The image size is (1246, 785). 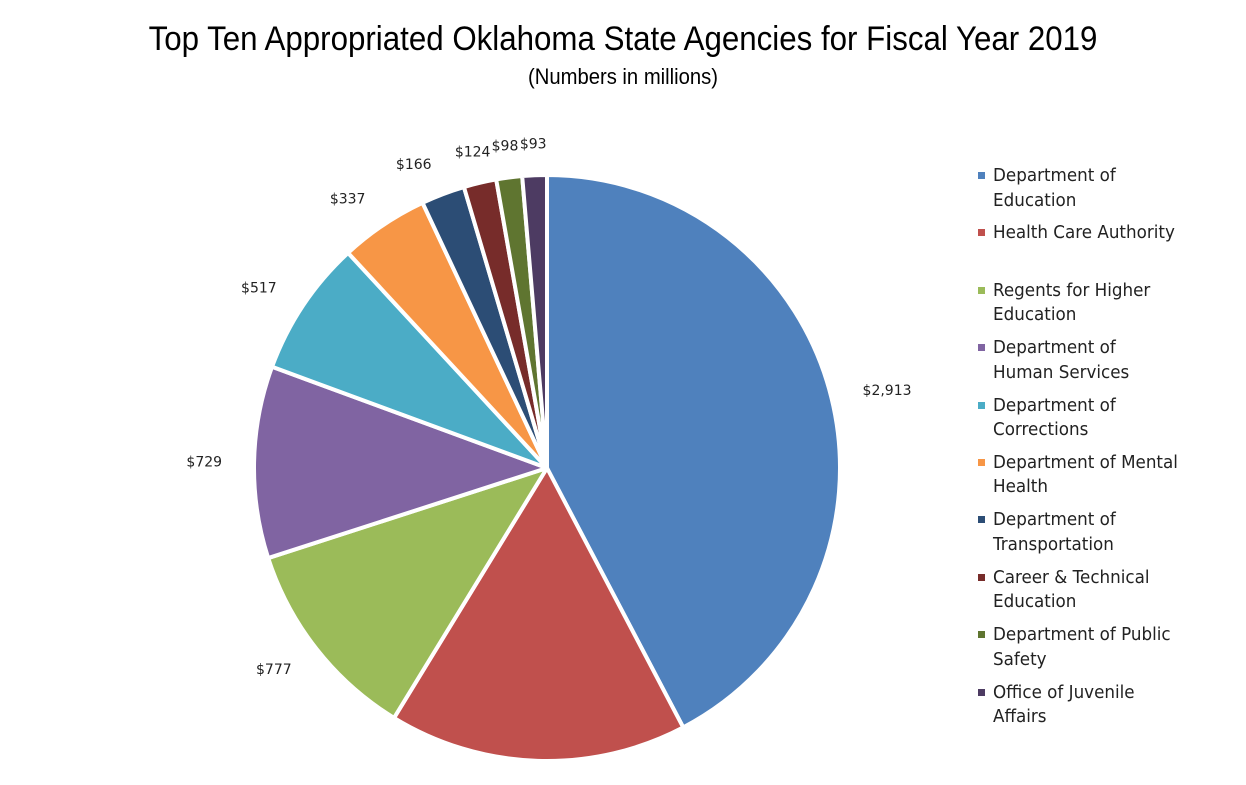 I want to click on legend-item: Health Care Authority, so click(x=1108, y=249).